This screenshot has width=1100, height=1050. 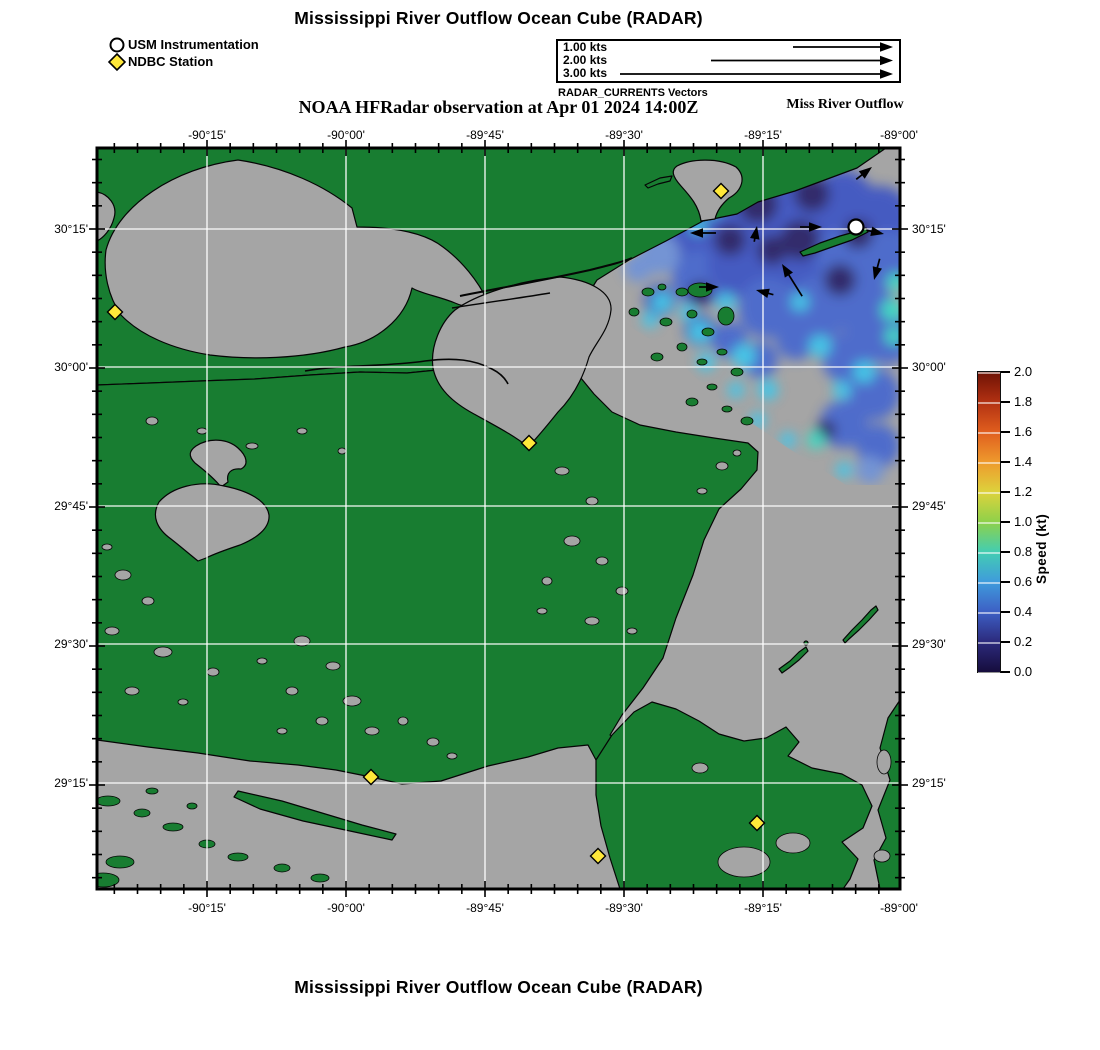 What do you see at coordinates (845, 104) in the screenshot?
I see `region-label: Miss River Outflow` at bounding box center [845, 104].